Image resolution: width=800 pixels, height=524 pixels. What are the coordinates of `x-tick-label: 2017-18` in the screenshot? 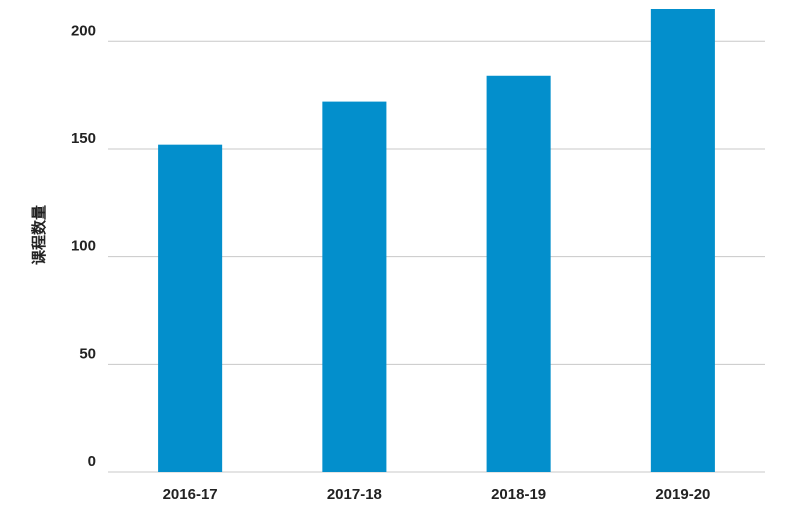 It's located at (354, 494).